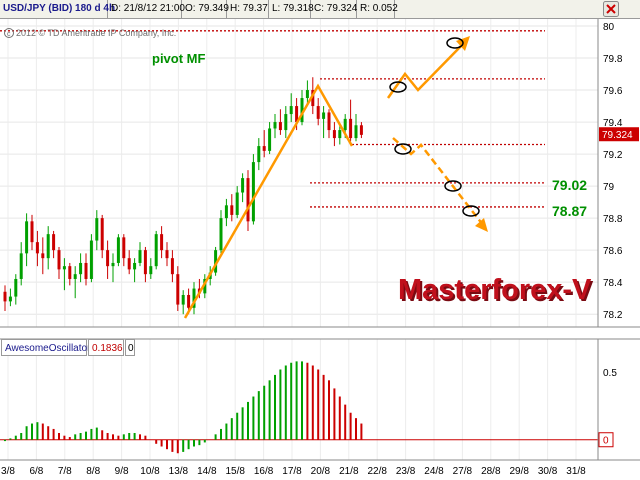 The height and width of the screenshot is (480, 640). What do you see at coordinates (349, 471) in the screenshot?
I see `date-tick-label: 21/8` at bounding box center [349, 471].